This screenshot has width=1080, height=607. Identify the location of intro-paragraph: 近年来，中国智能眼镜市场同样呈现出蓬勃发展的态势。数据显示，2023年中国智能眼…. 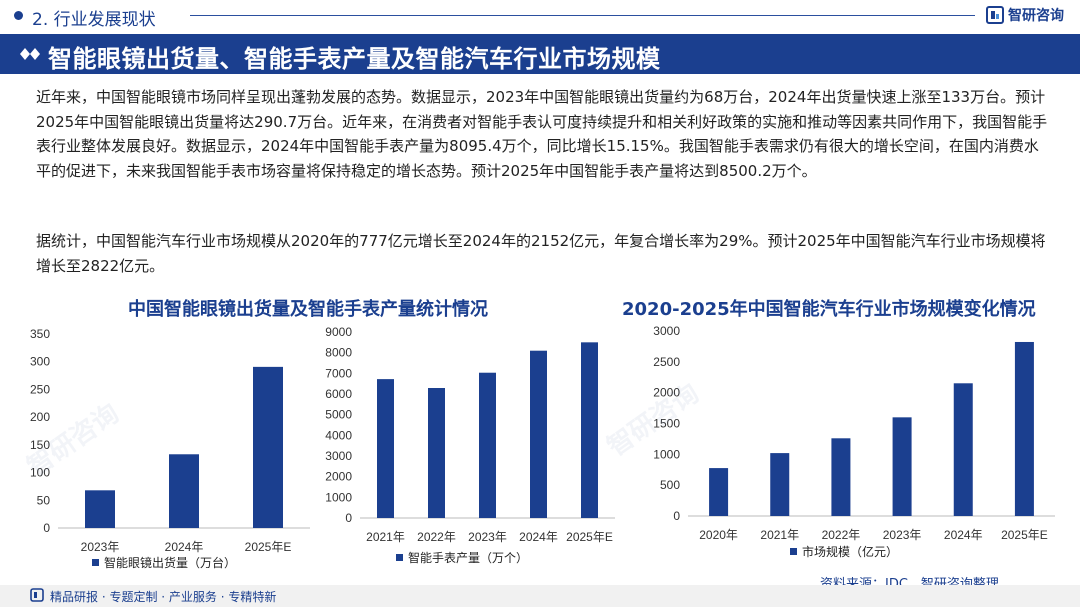
(542, 134).